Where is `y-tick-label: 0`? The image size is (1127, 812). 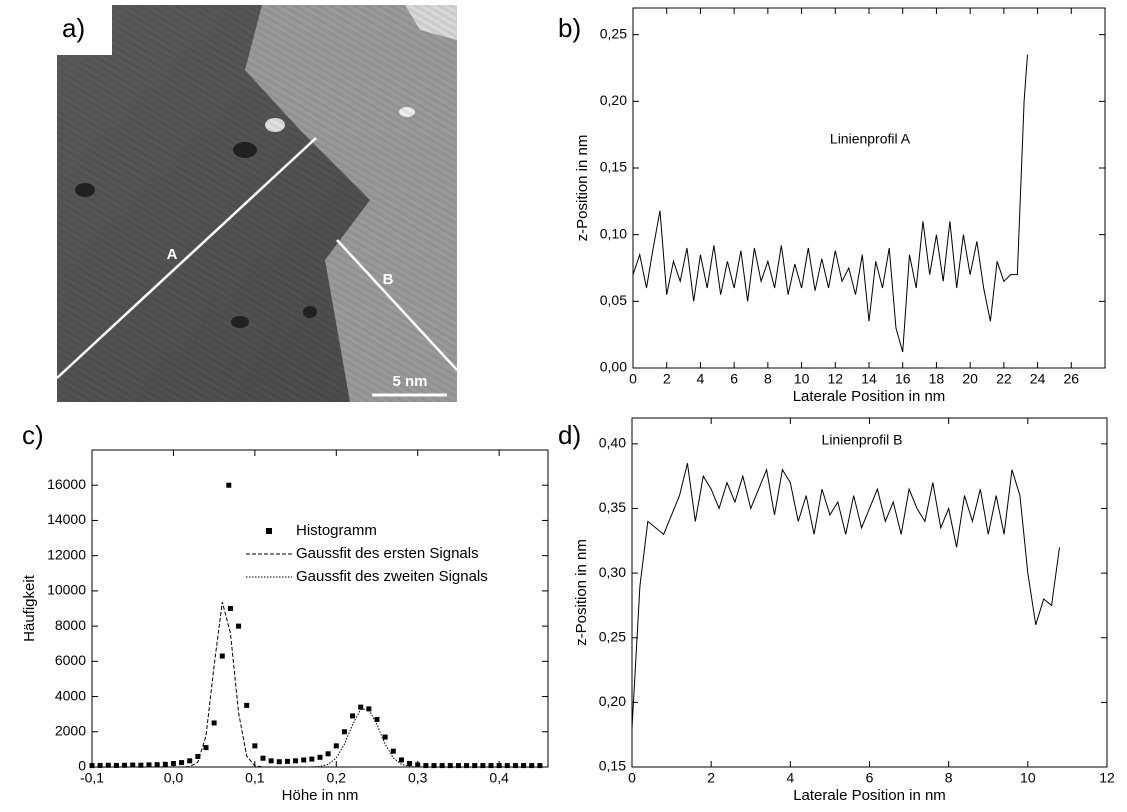 y-tick-label: 0 is located at coordinates (82, 766).